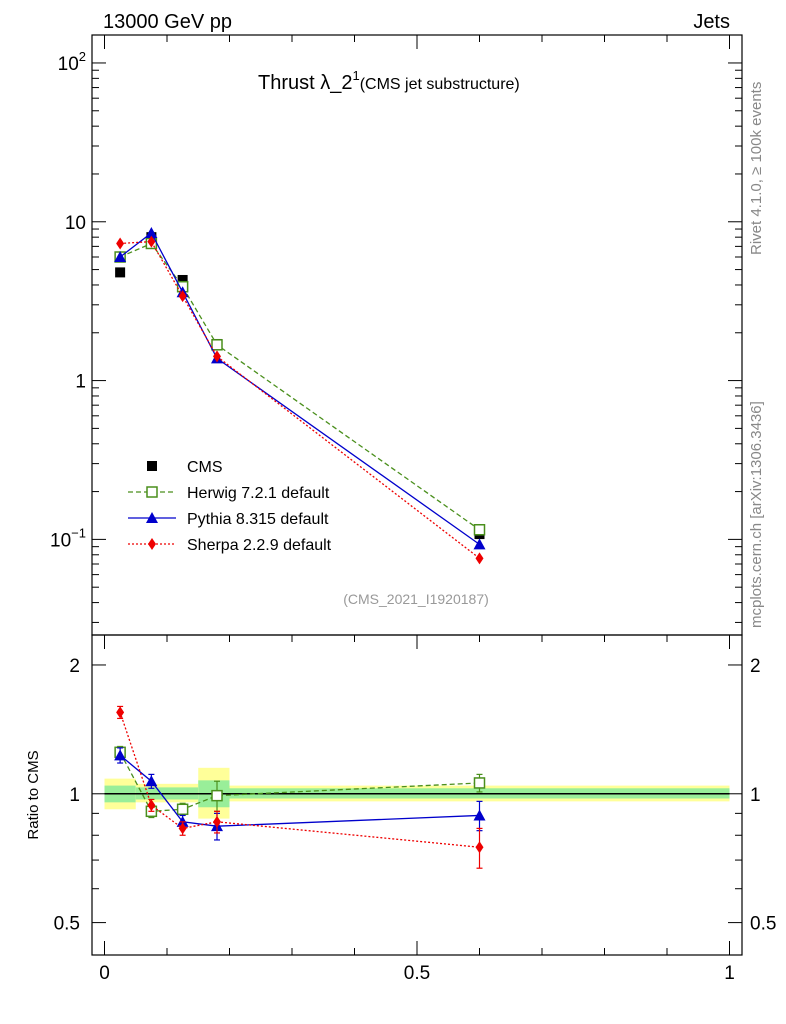  What do you see at coordinates (74, 666) in the screenshot?
I see `ratio-y-tick-label: 2` at bounding box center [74, 666].